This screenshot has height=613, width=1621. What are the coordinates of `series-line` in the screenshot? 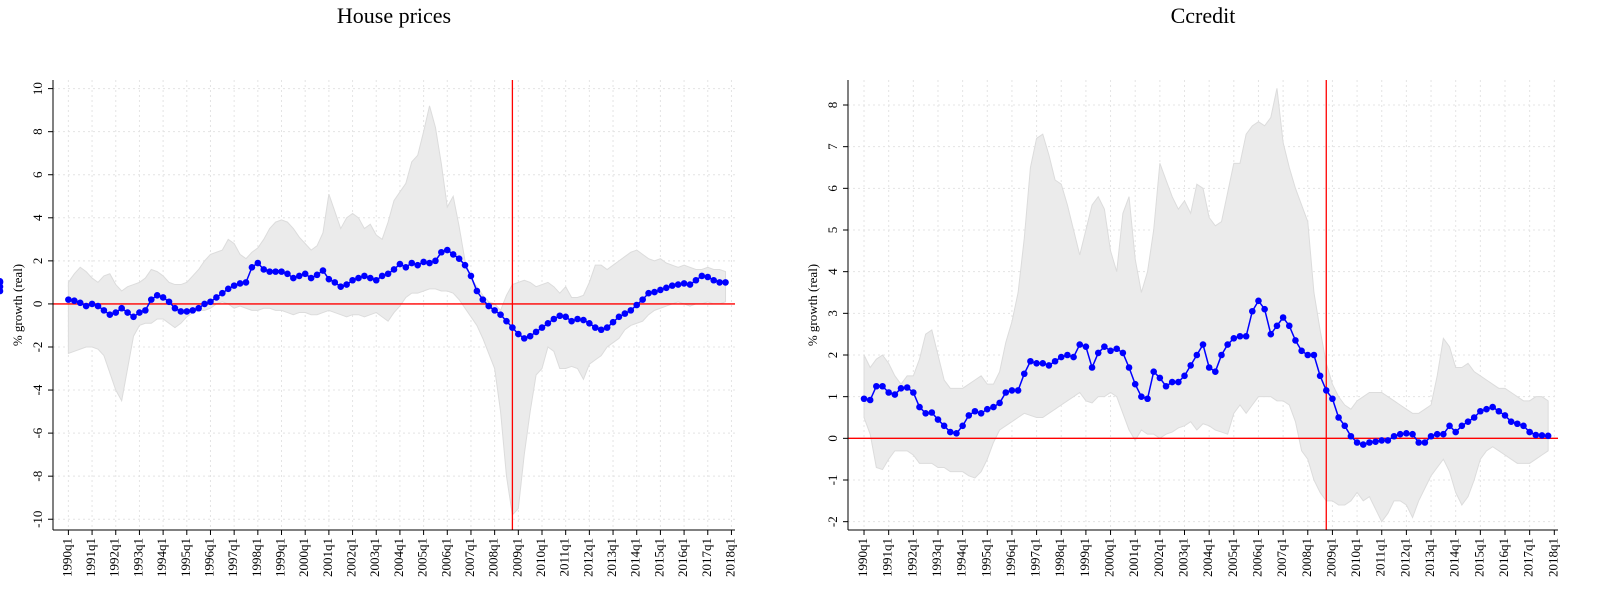 It's located at (397, 294).